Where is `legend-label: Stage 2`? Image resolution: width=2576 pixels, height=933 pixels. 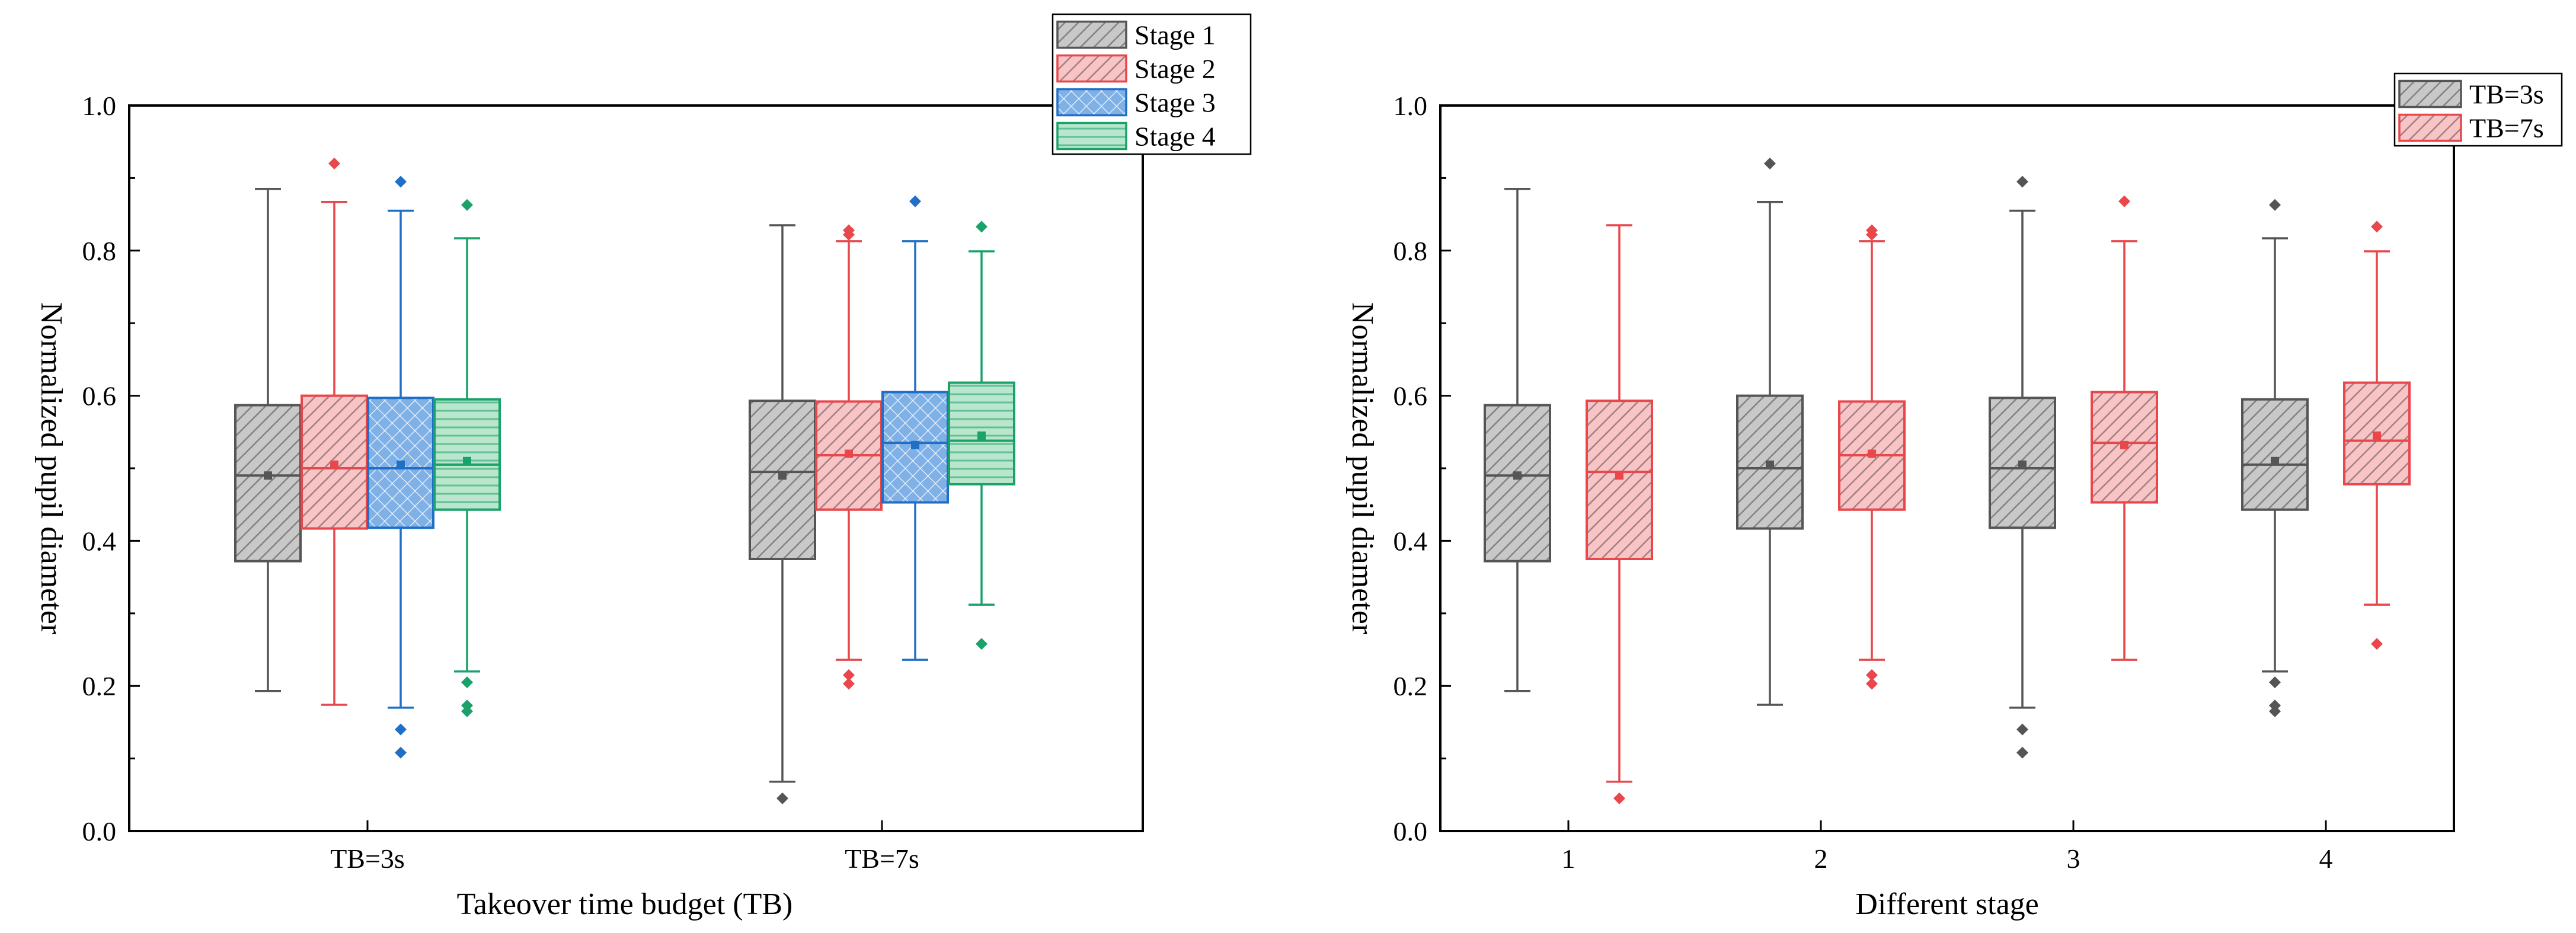
legend-label: Stage 2 is located at coordinates (1175, 69).